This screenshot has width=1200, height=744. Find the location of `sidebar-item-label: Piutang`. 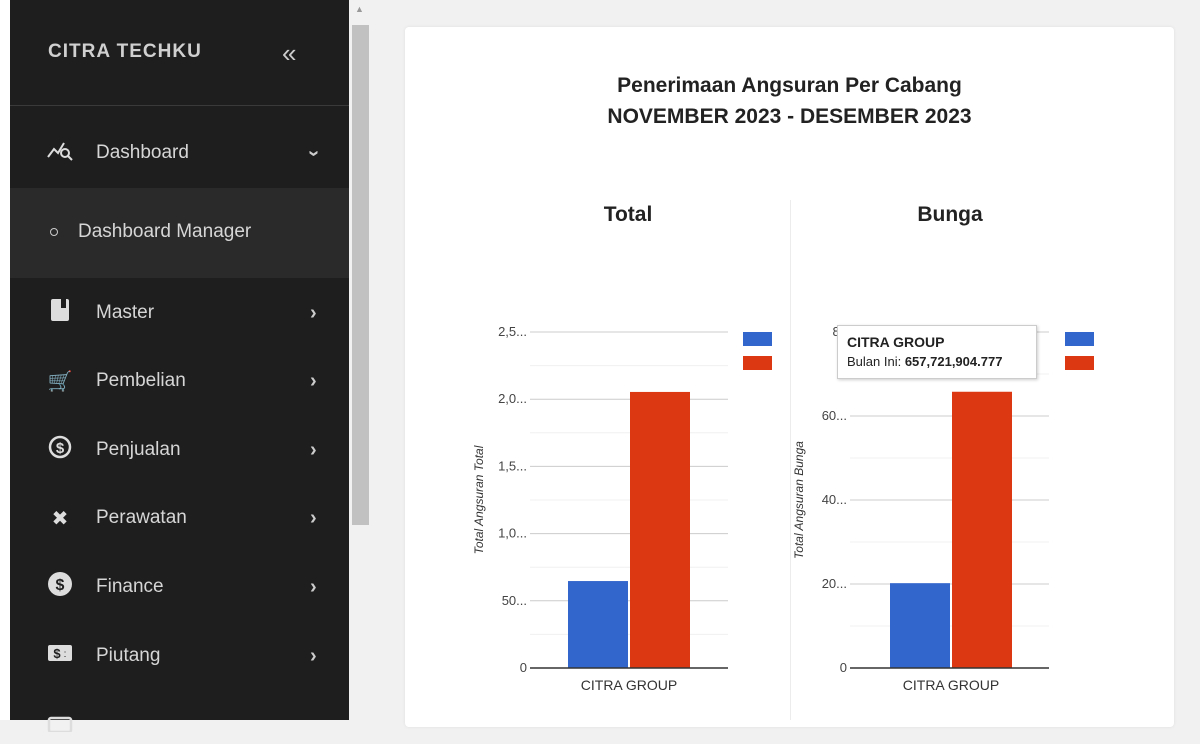

sidebar-item-label: Piutang is located at coordinates (128, 655).